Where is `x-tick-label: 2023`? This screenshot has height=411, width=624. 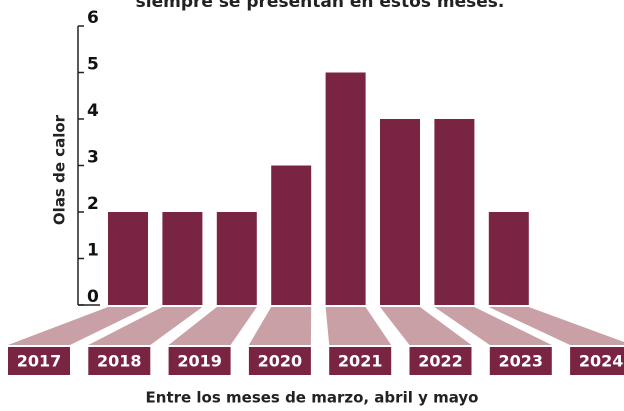 x-tick-label: 2023 is located at coordinates (521, 361).